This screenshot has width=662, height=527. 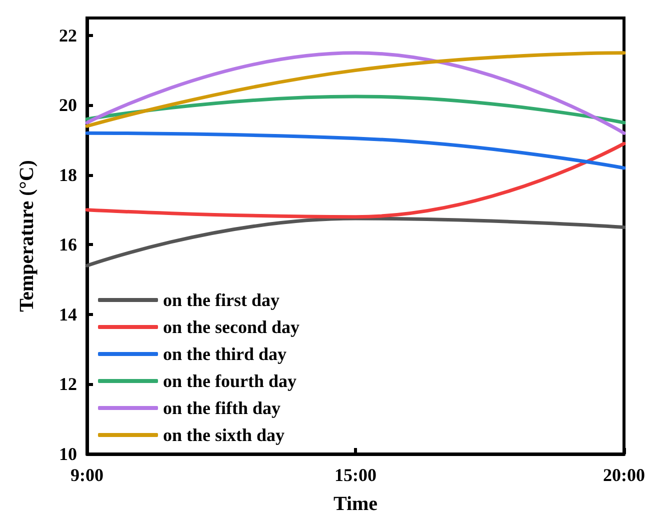 What do you see at coordinates (231, 327) in the screenshot?
I see `legend-label: on the second day` at bounding box center [231, 327].